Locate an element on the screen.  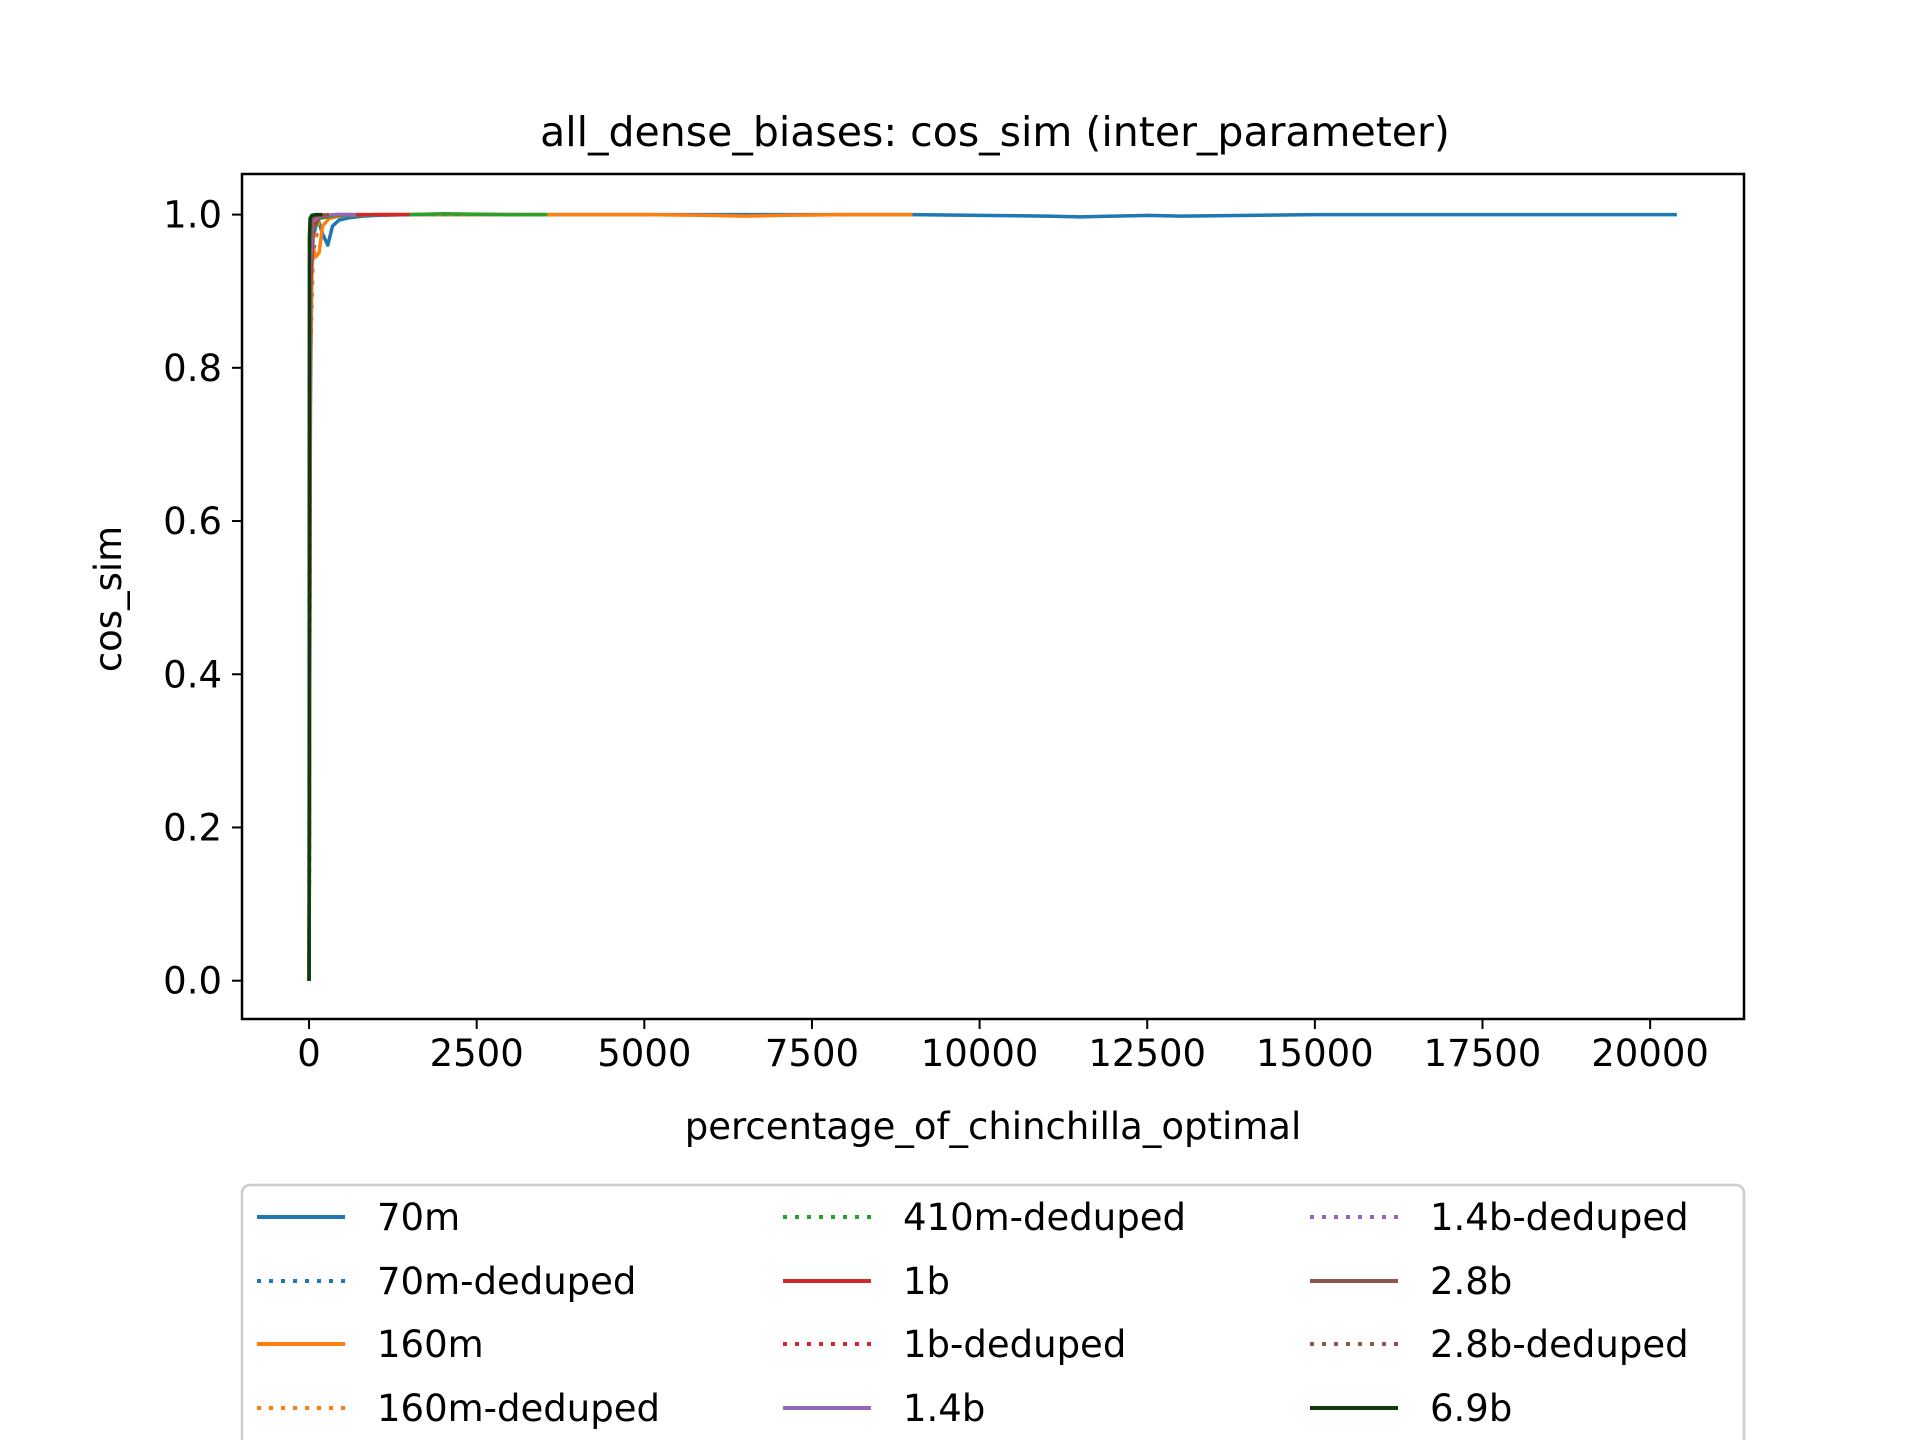
legend-label: 2.8b-deduped is located at coordinates (1559, 1344).